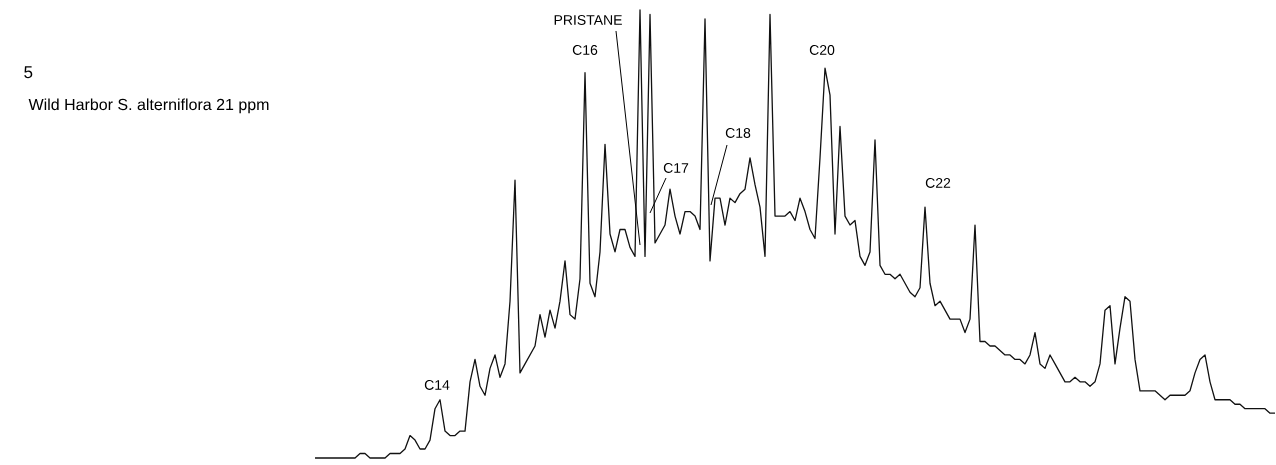  What do you see at coordinates (938, 183) in the screenshot?
I see `annotation: C22` at bounding box center [938, 183].